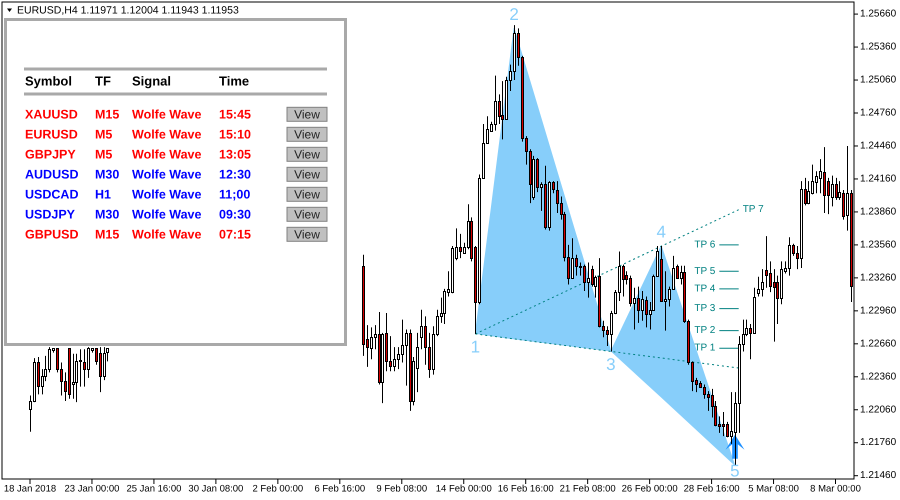 The height and width of the screenshot is (500, 900). I want to click on y-tick-label: 1.25060, so click(878, 80).